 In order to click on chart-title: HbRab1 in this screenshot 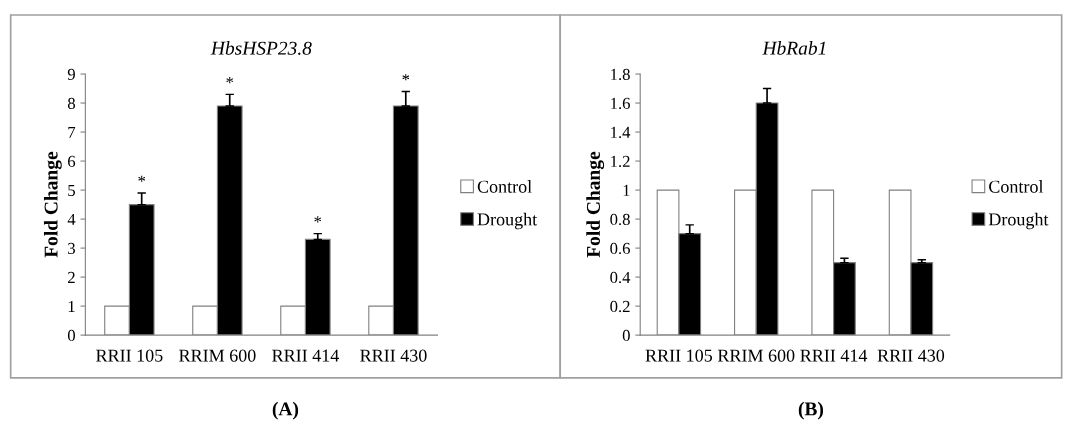, I will do `click(794, 48)`.